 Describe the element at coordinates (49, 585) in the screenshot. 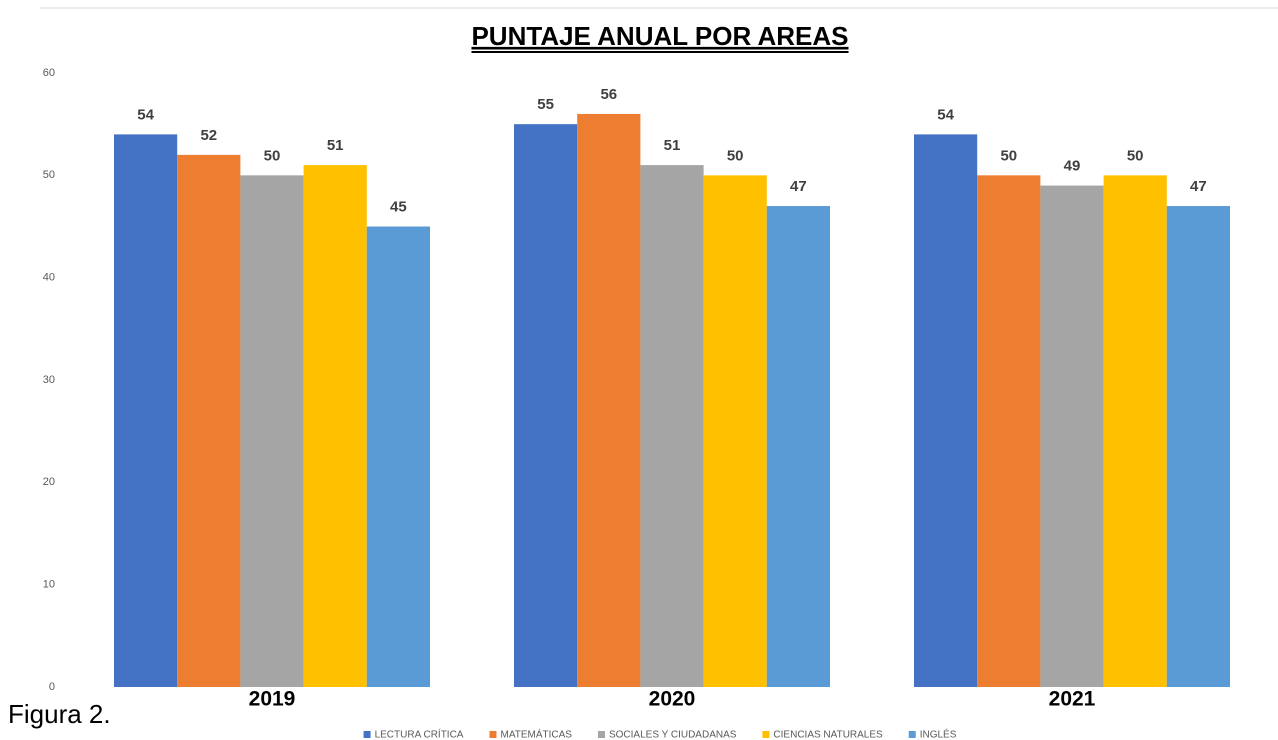

I see `y-tick-label: 10` at that location.